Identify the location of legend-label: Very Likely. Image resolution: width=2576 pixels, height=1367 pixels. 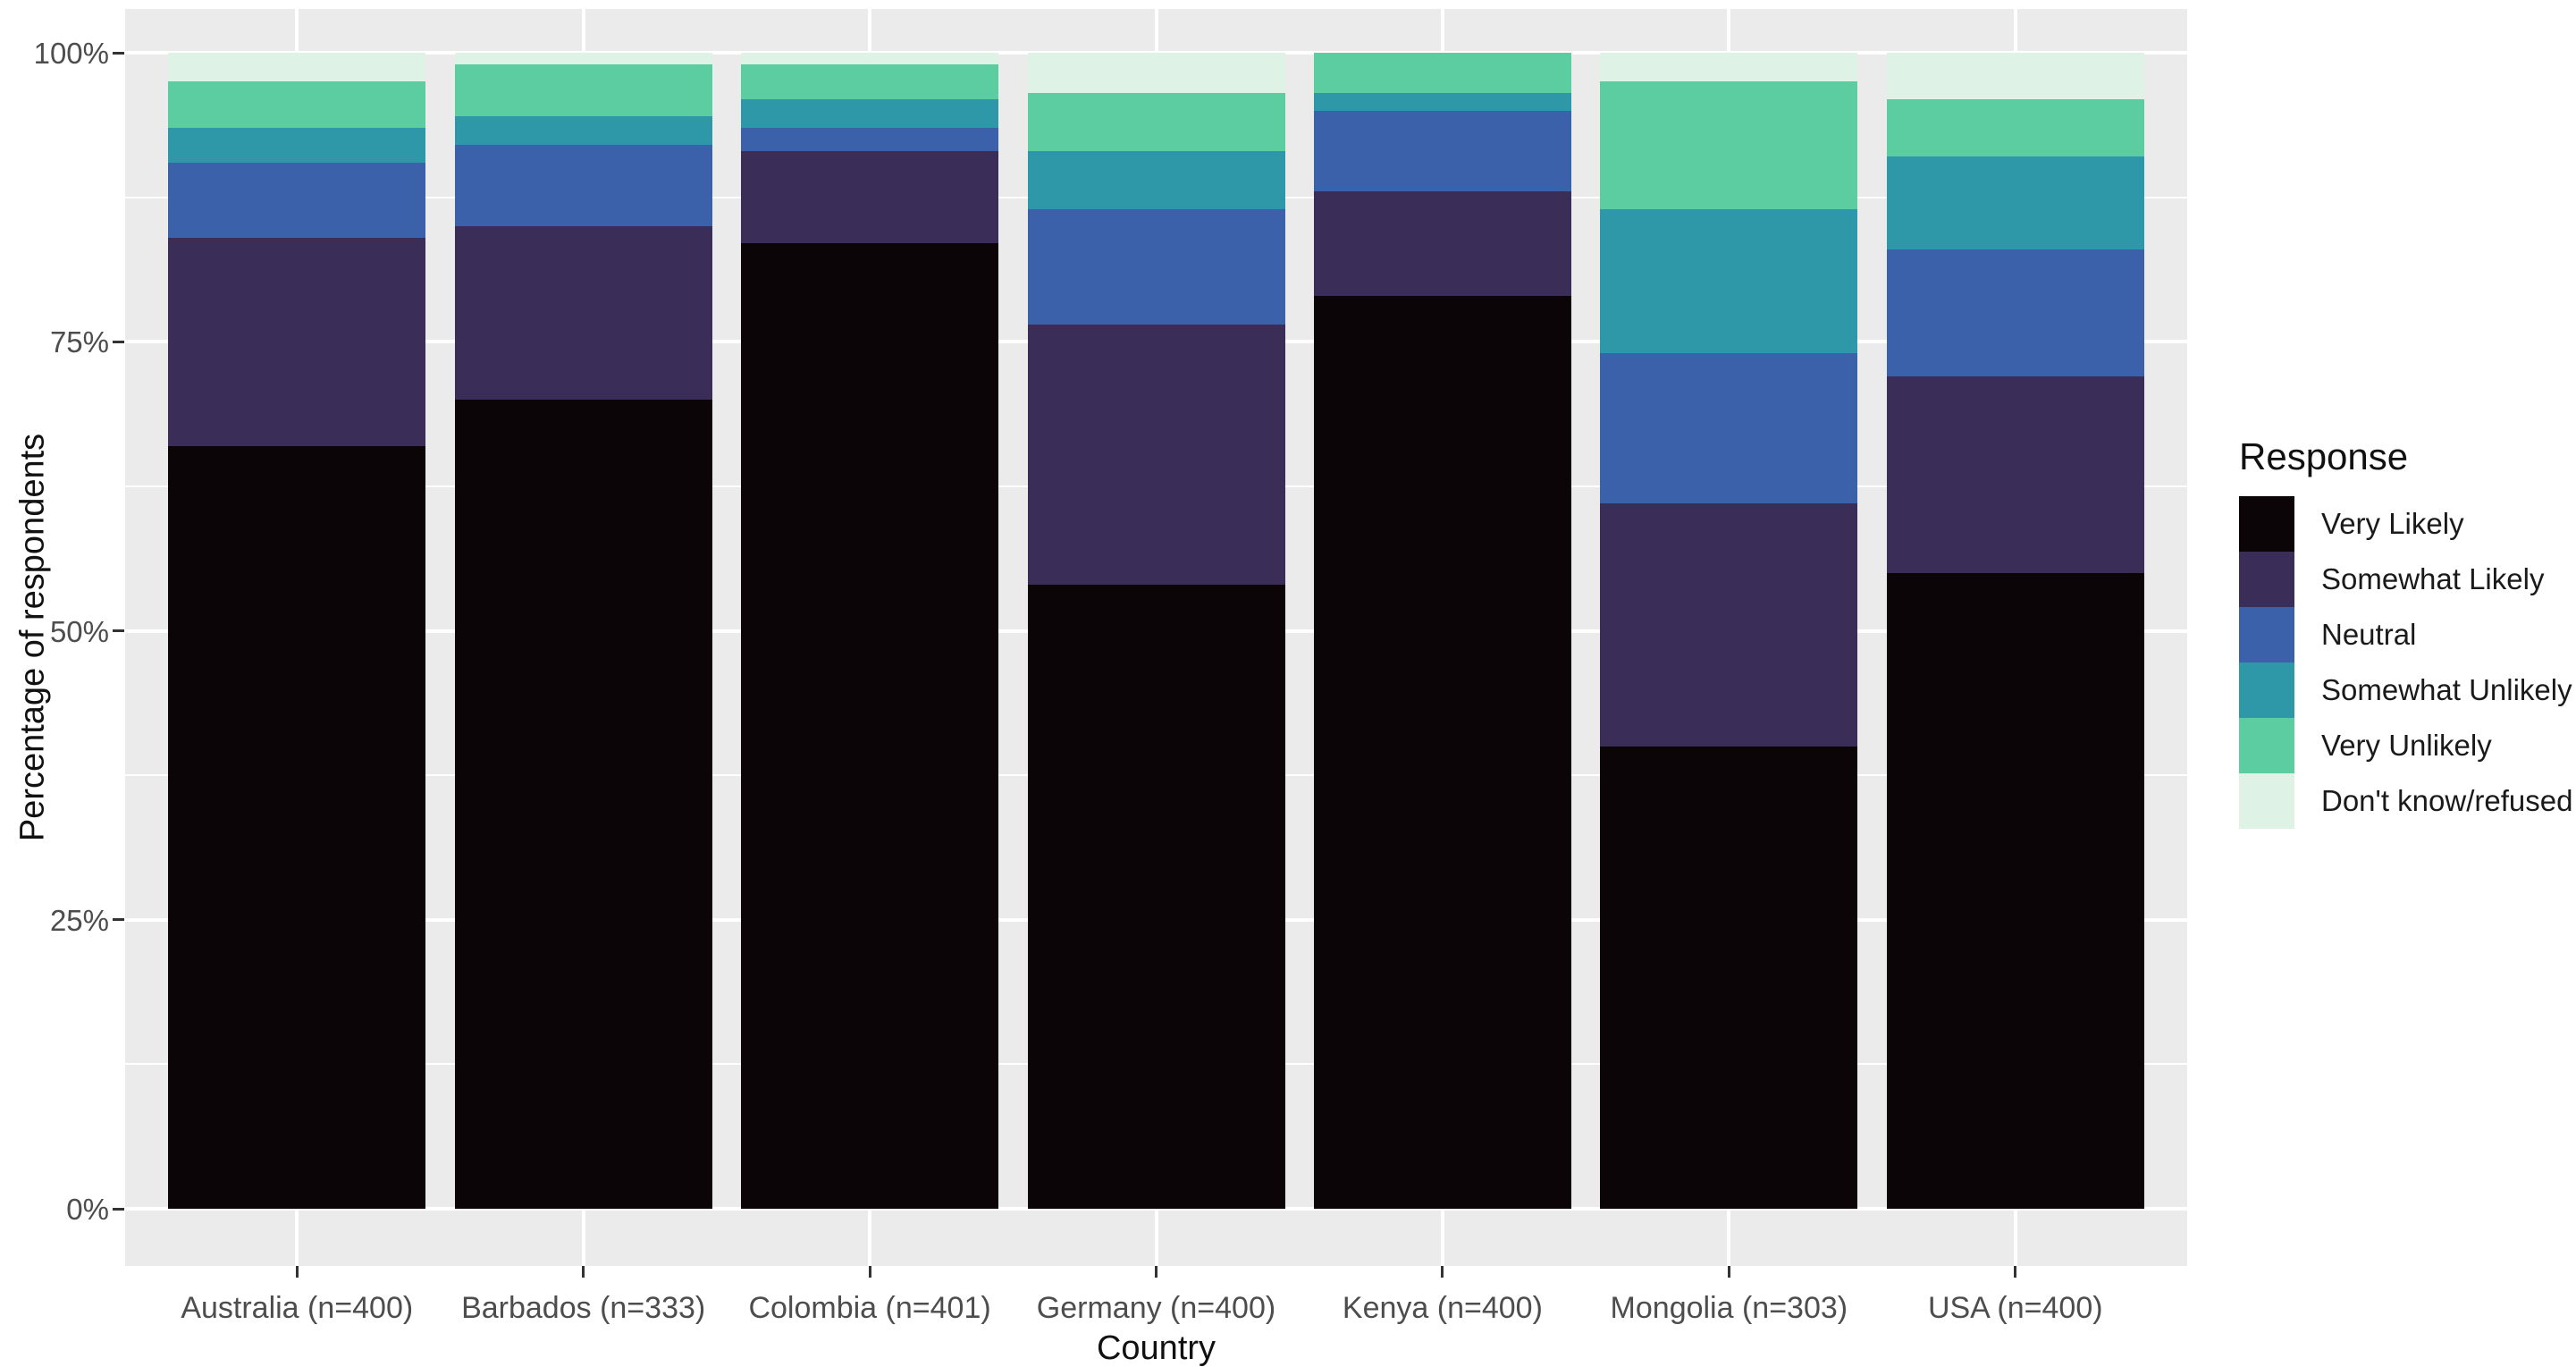
(2393, 523).